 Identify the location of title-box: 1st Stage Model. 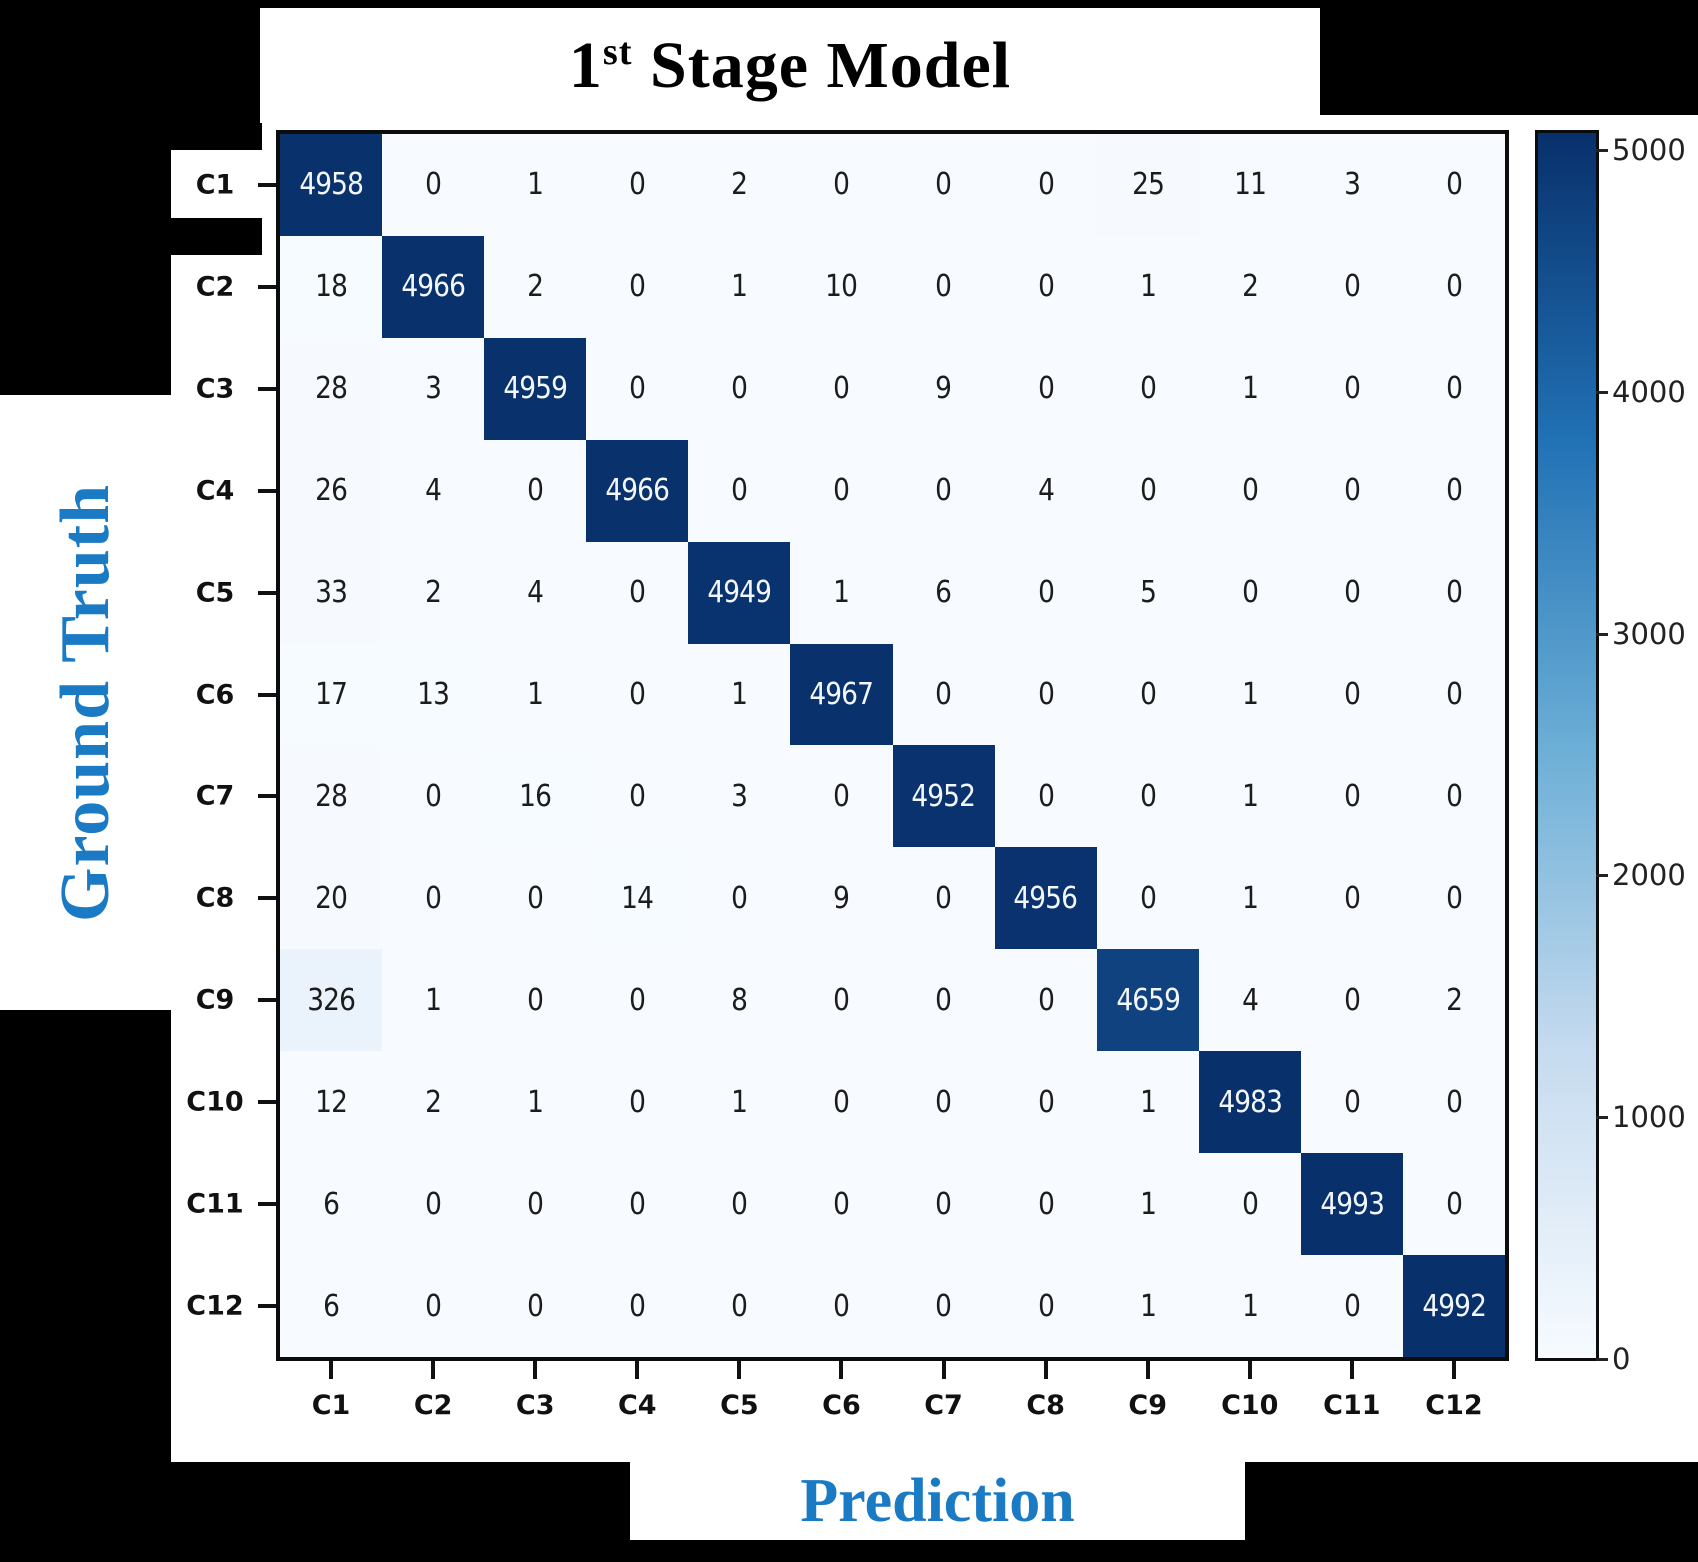
(790, 65).